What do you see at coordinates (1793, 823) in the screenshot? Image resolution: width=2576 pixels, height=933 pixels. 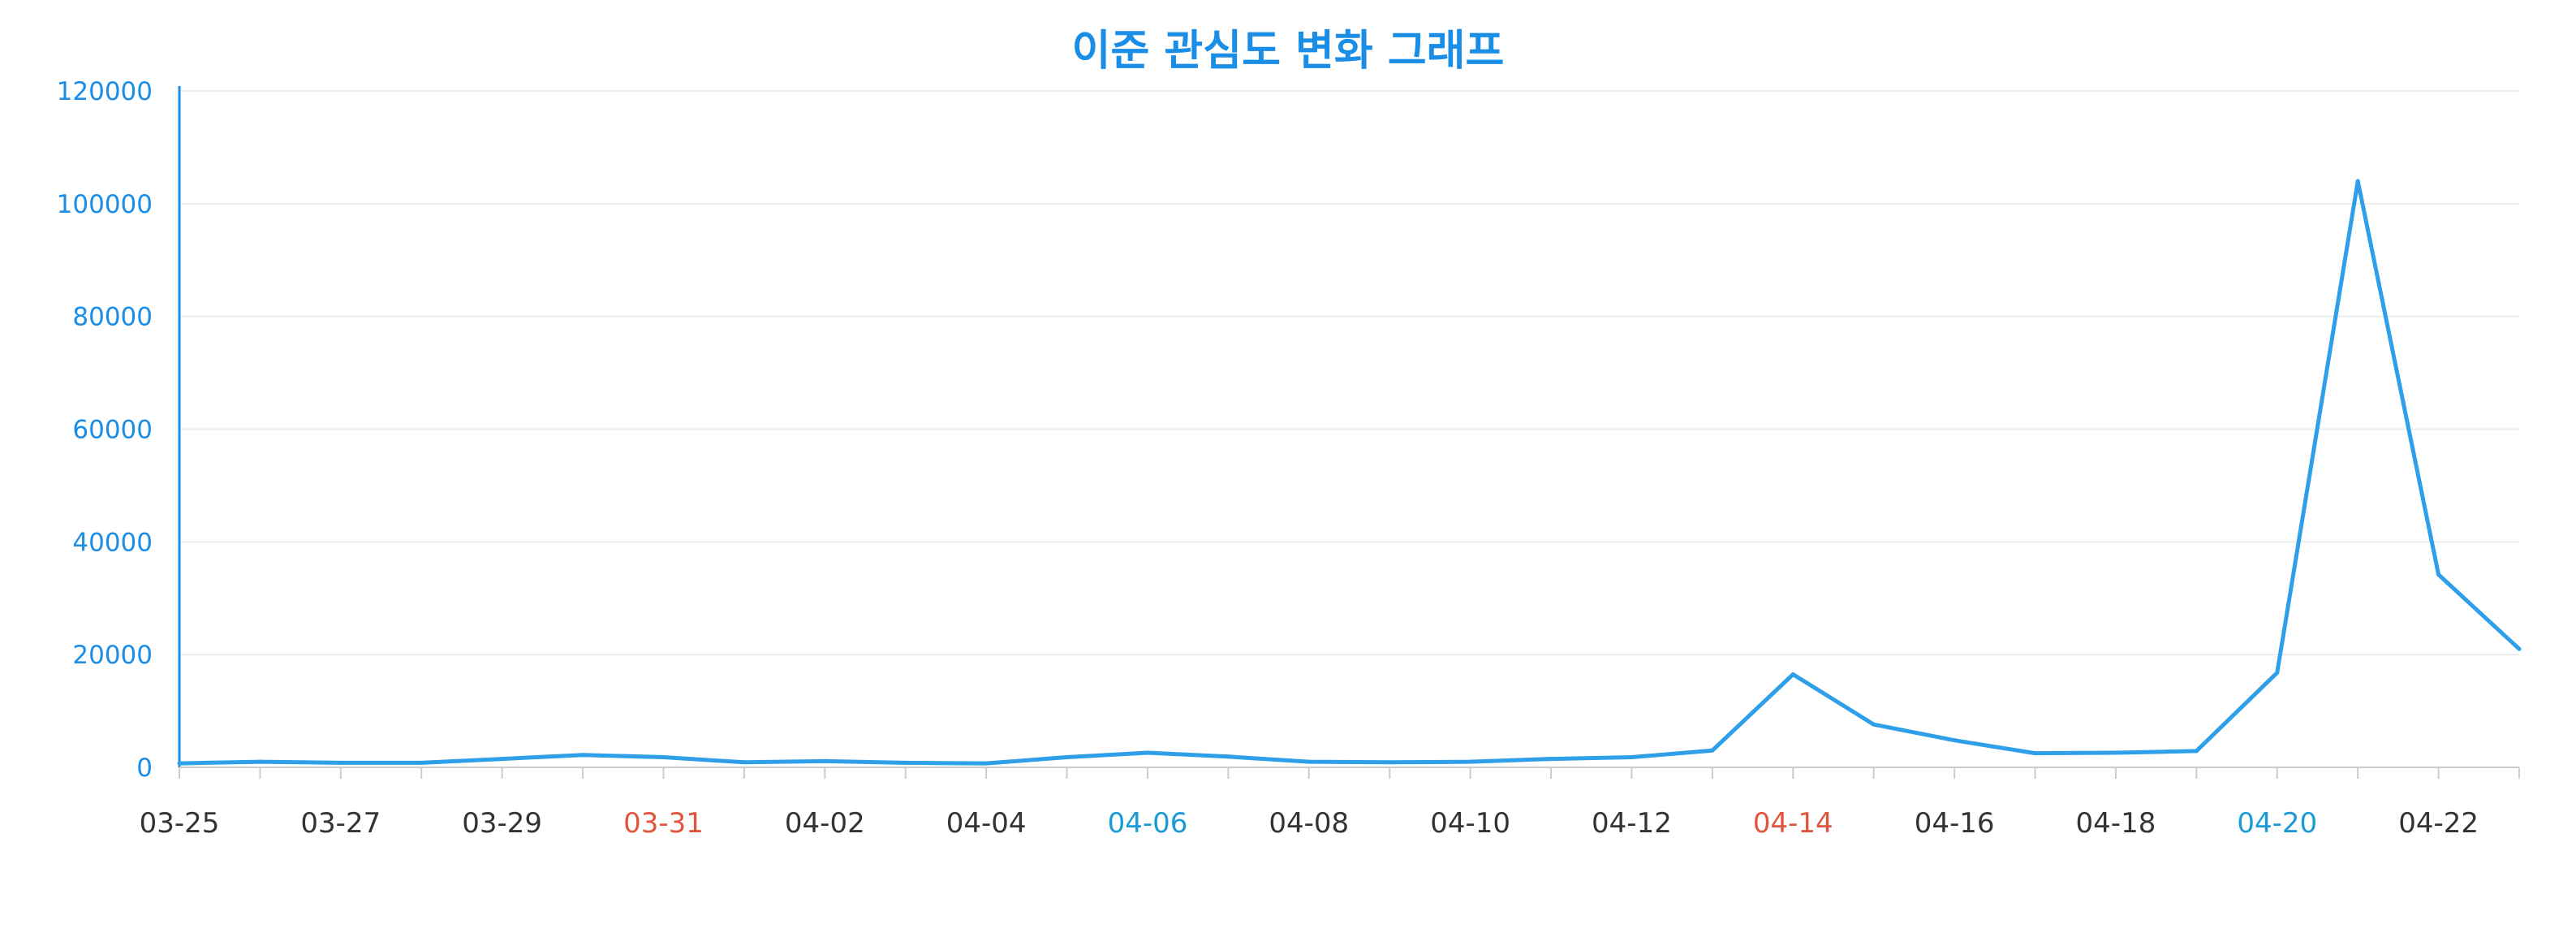 I see `x-tick-label: 04-14` at bounding box center [1793, 823].